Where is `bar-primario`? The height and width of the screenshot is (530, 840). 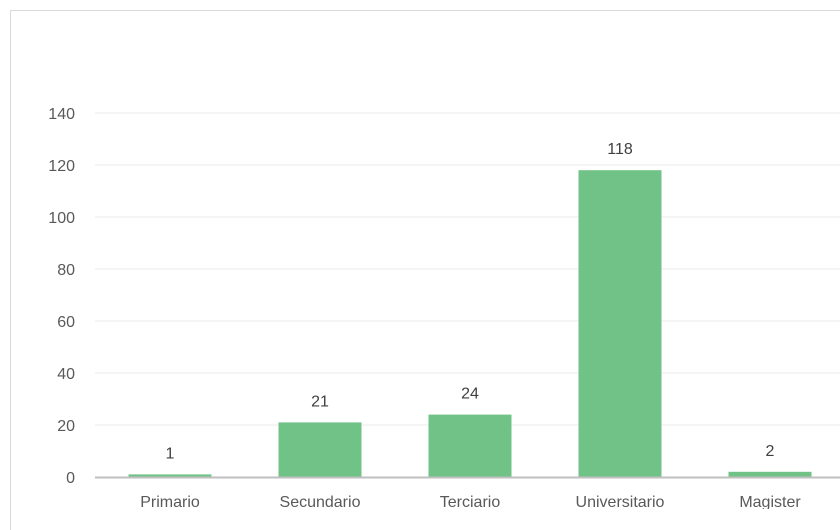 bar-primario is located at coordinates (170, 475).